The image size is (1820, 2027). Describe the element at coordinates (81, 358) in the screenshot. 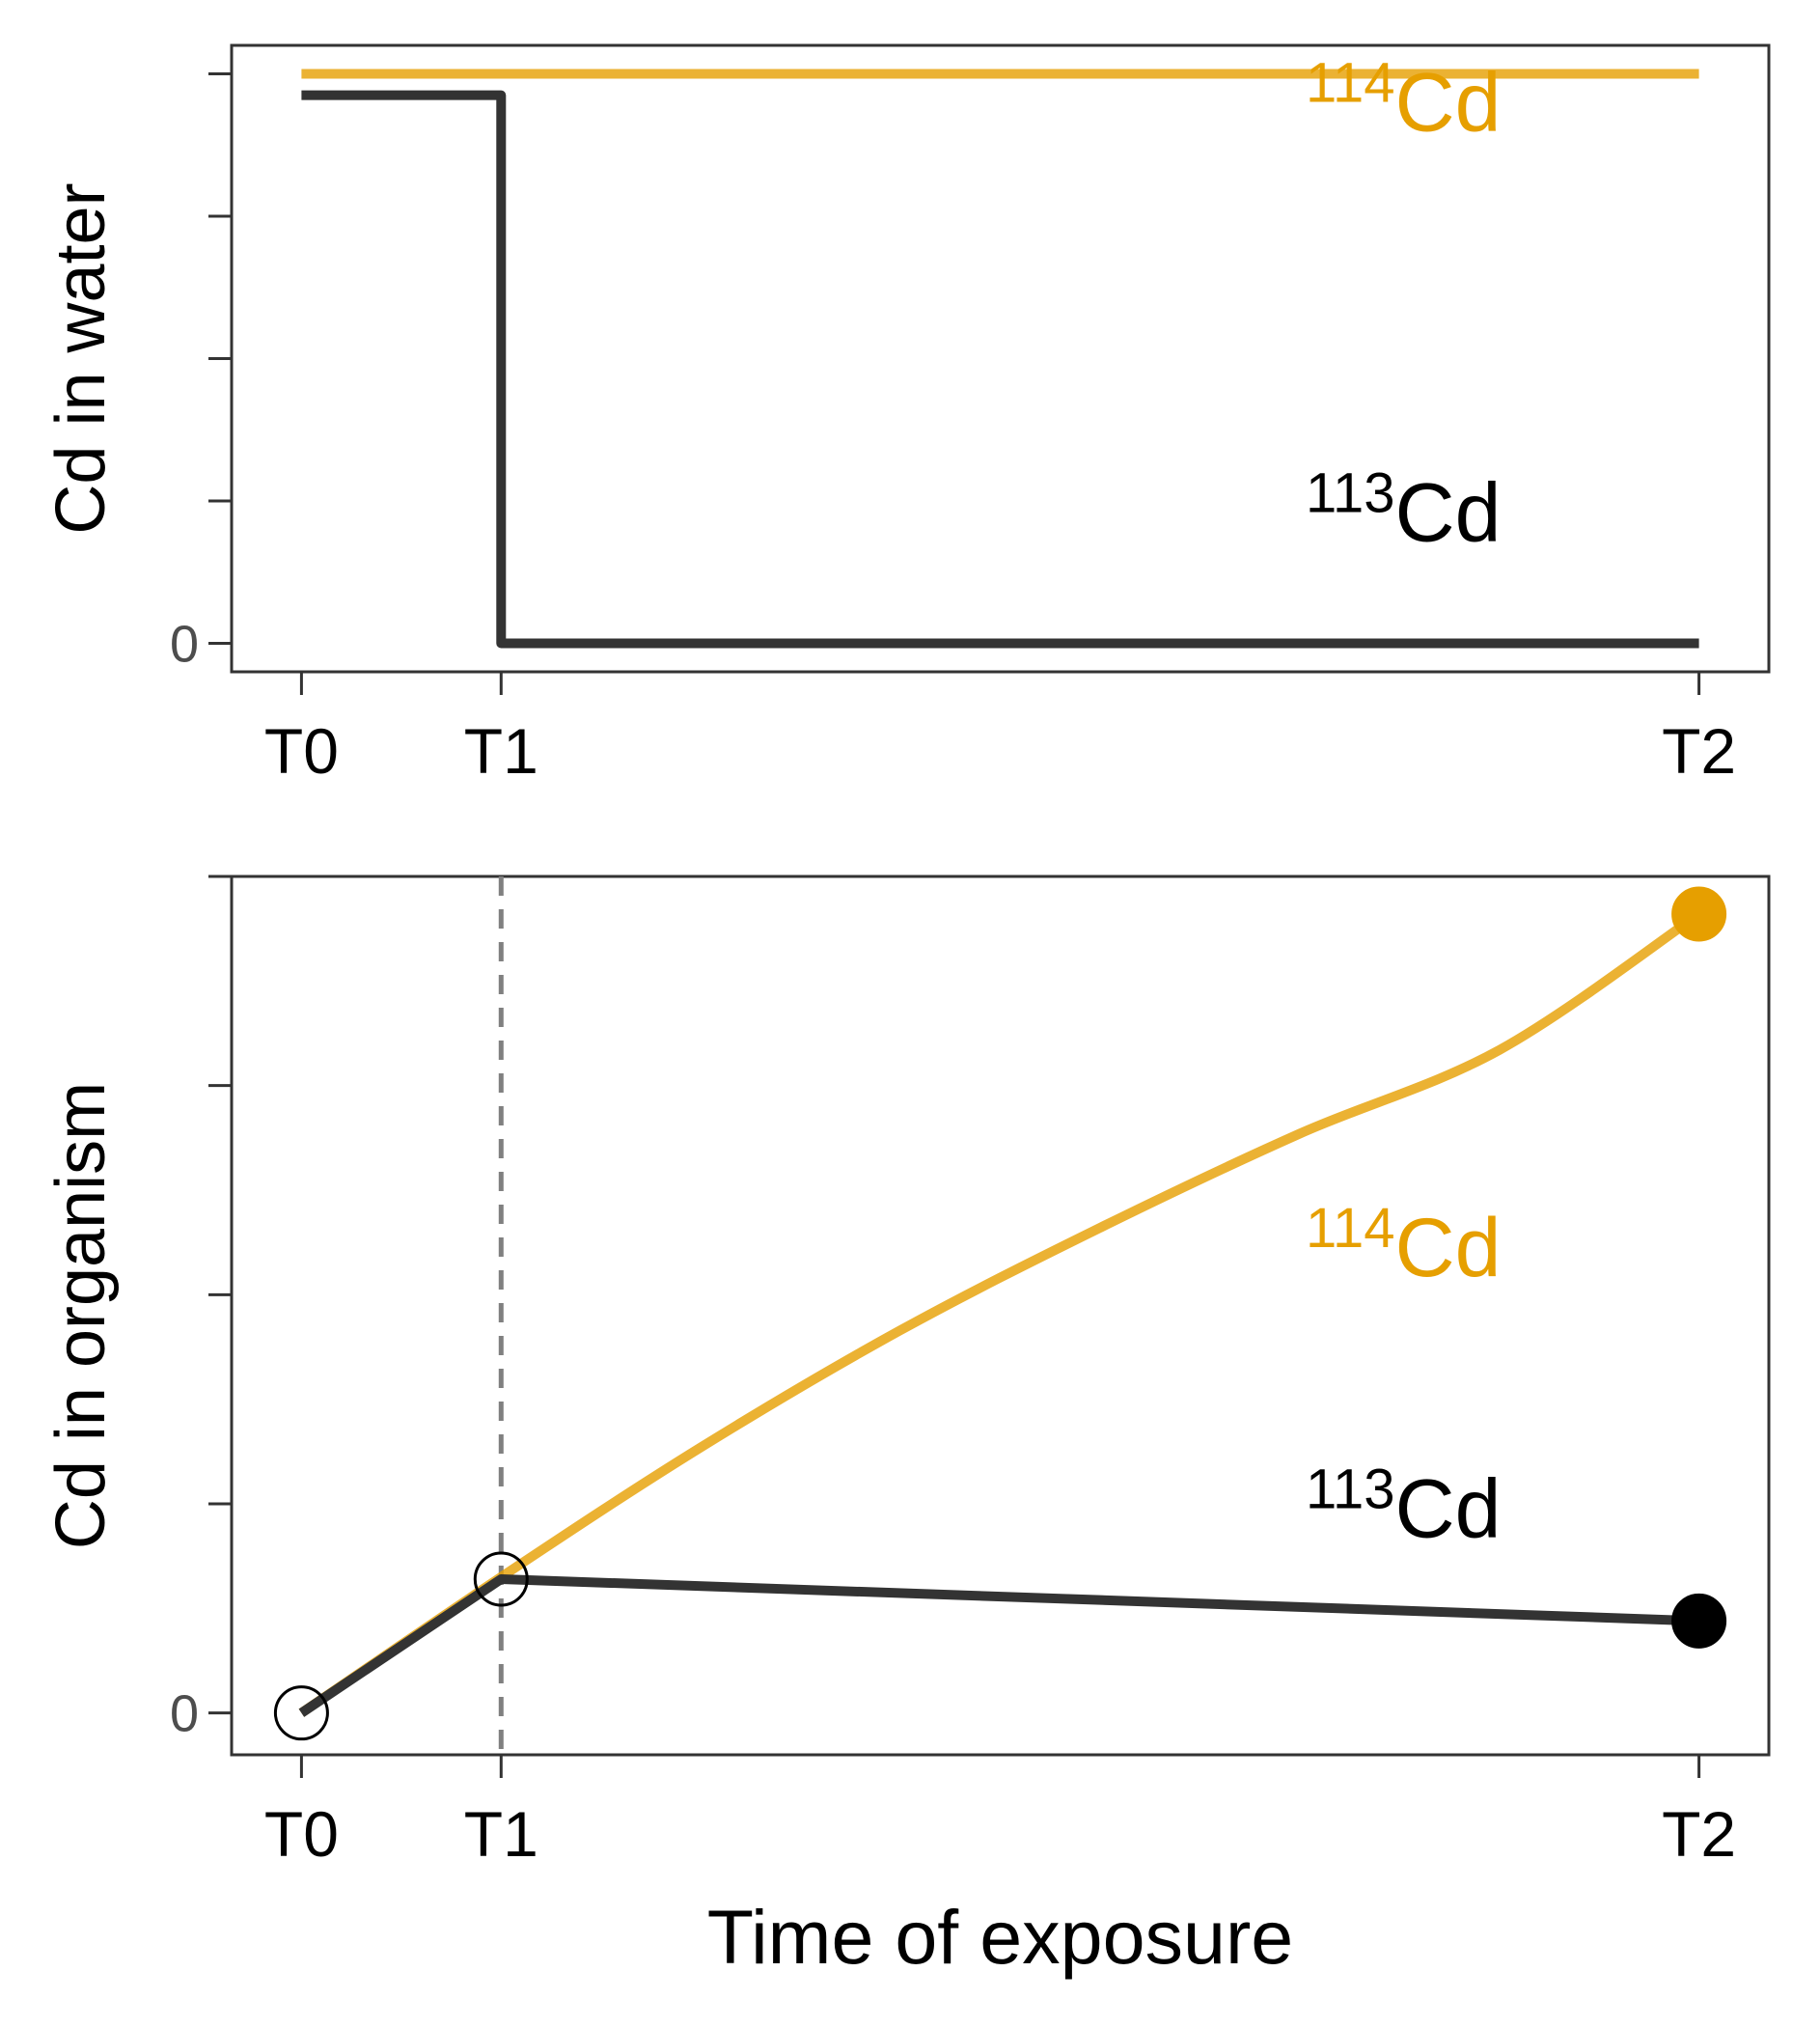

I see `y-axis-label: Cd in water` at that location.